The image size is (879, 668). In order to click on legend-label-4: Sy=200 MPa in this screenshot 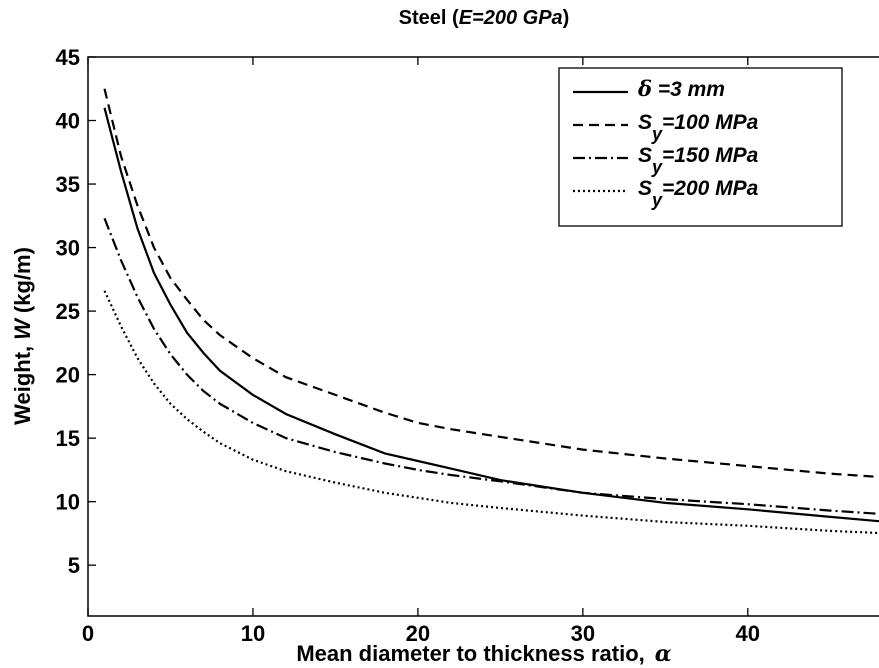, I will do `click(698, 193)`.